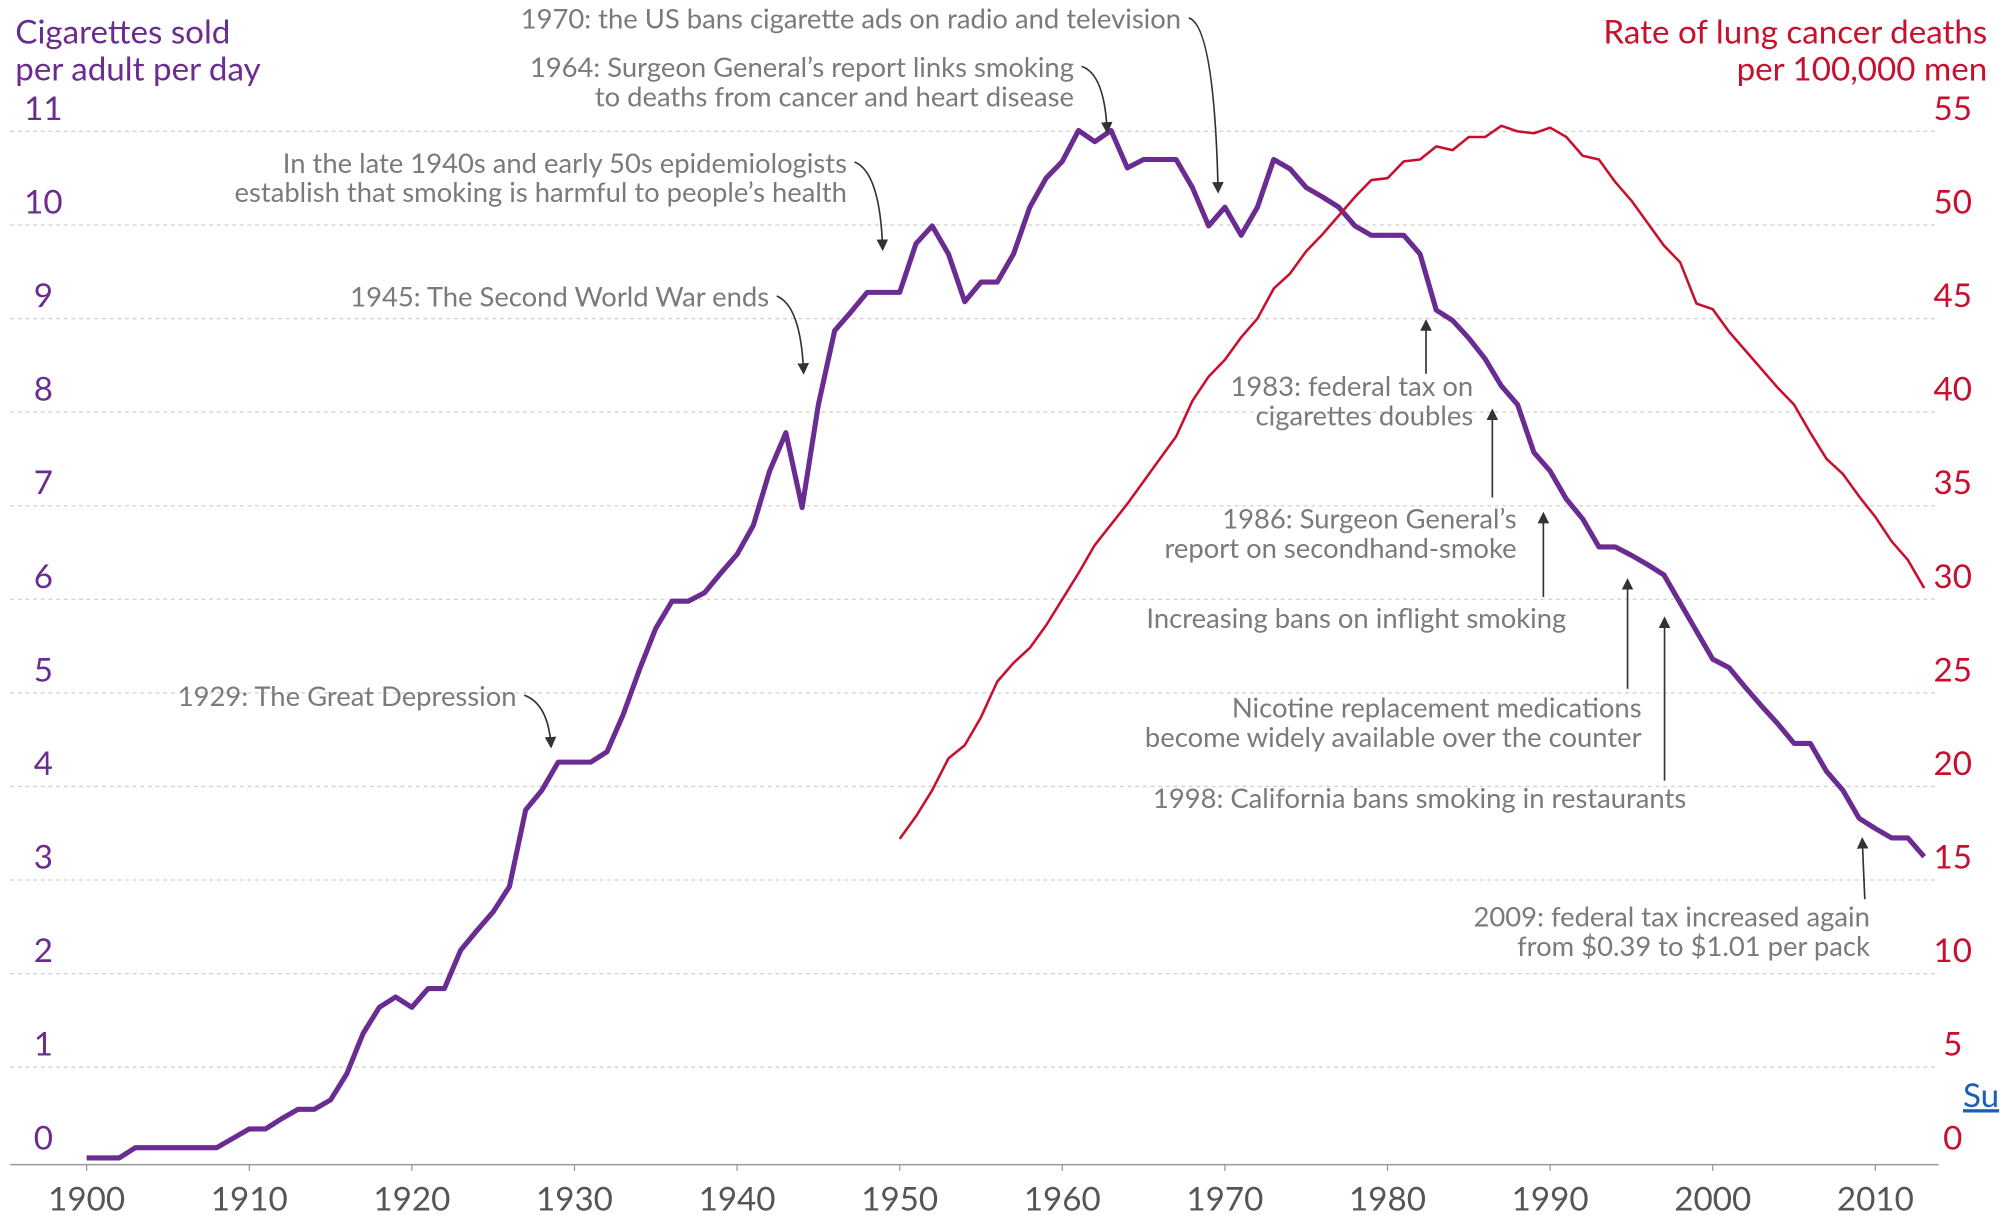 This screenshot has width=2000, height=1215. Describe the element at coordinates (1953, 482) in the screenshot. I see `y2-tick-label: 35` at that location.